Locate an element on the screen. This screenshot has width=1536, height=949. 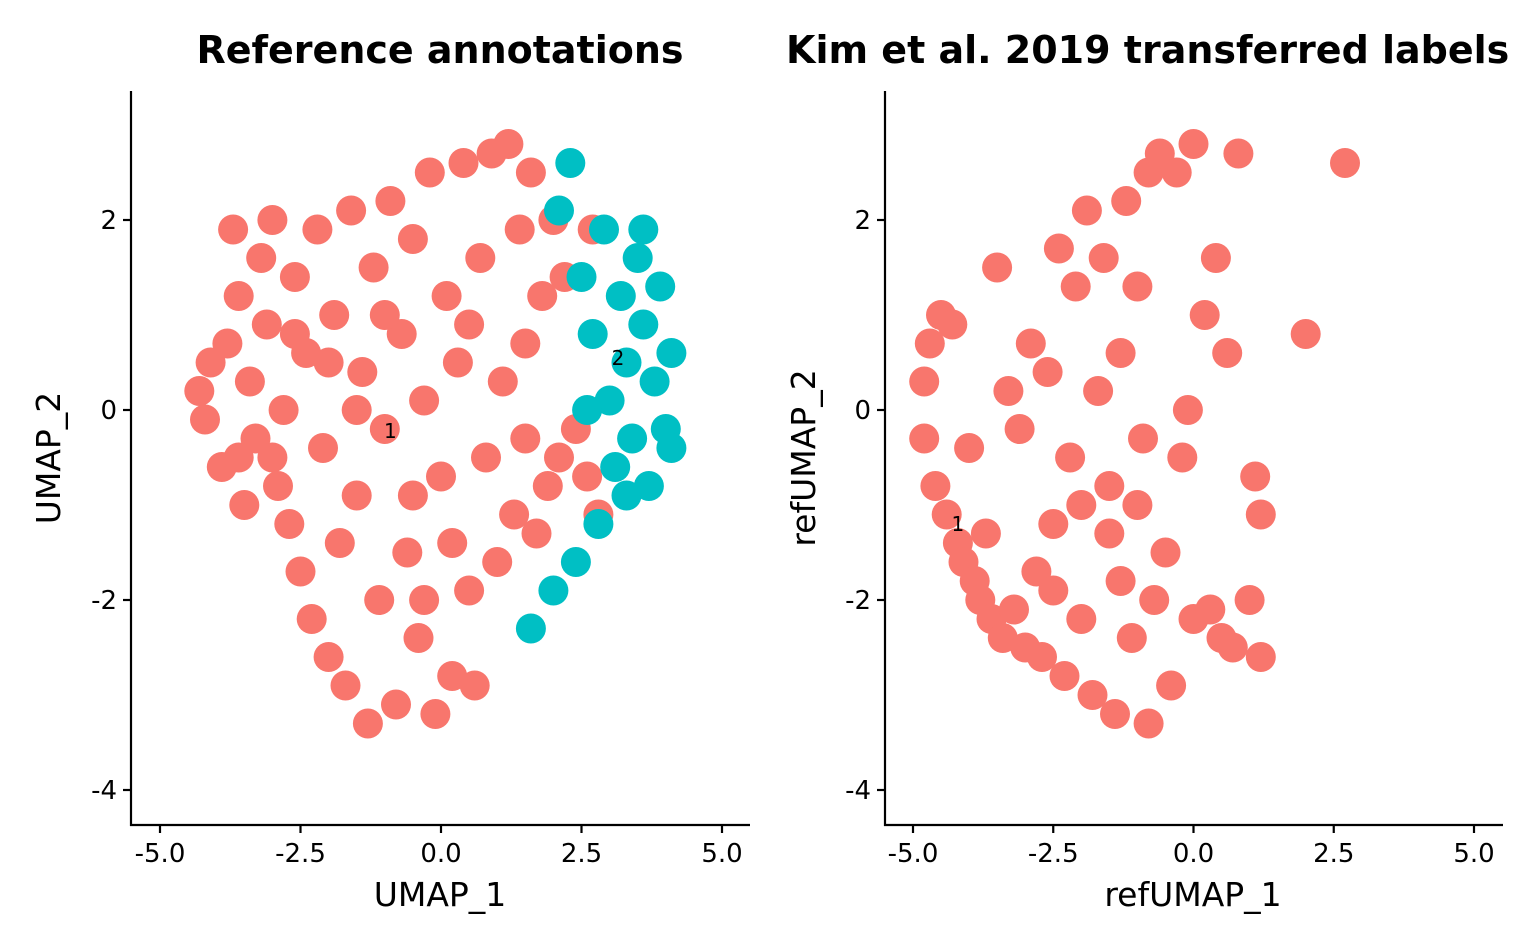
x-tick-label: -5.0 is located at coordinates (160, 854).